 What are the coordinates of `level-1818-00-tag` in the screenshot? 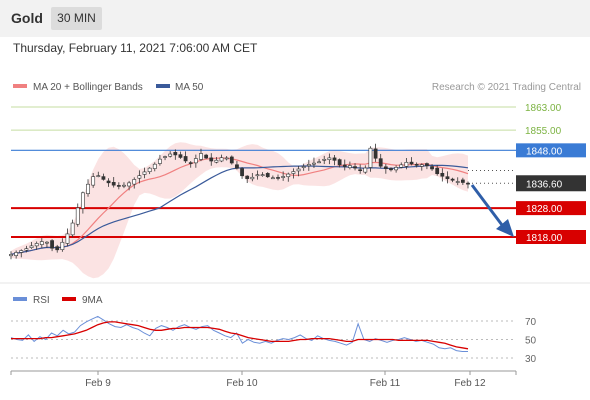 It's located at (551, 237).